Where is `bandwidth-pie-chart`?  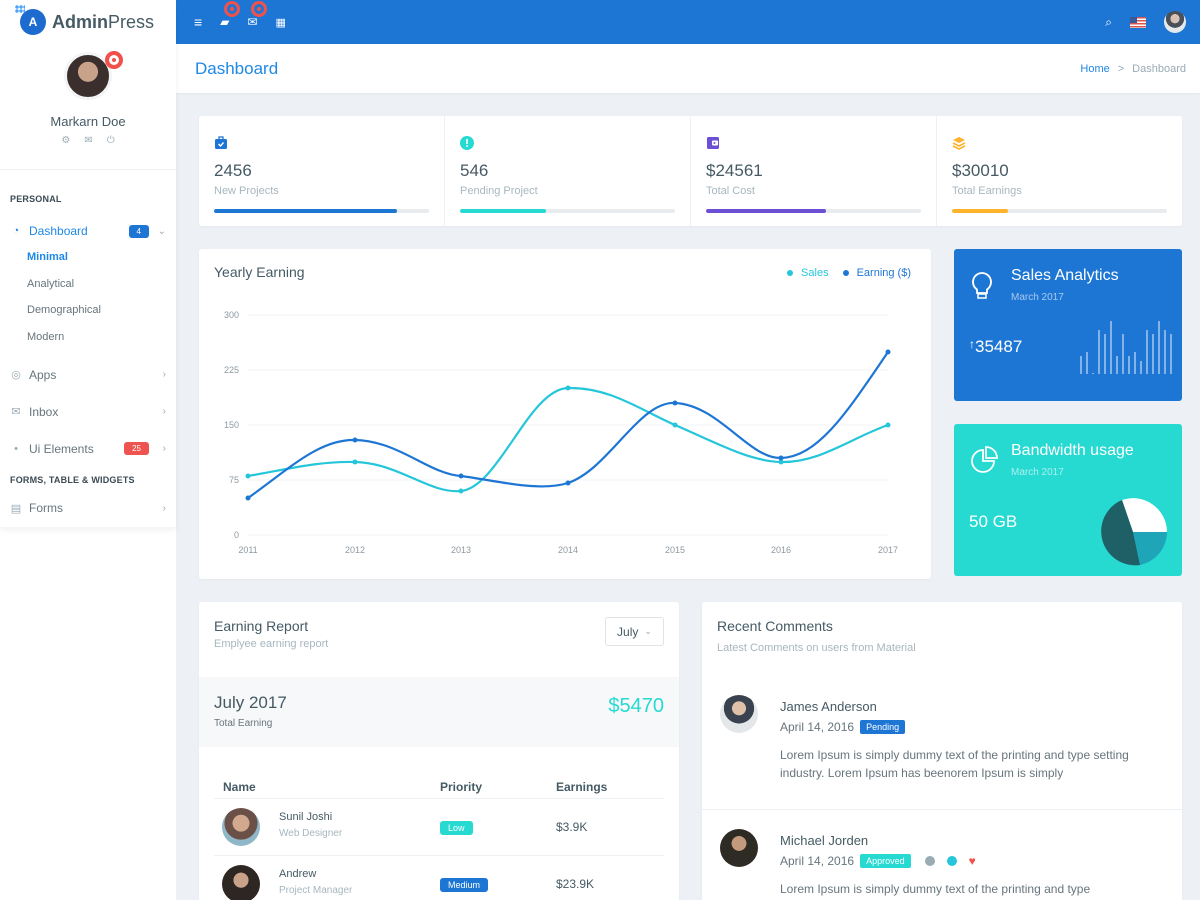
bandwidth-pie-chart is located at coordinates (1133, 532).